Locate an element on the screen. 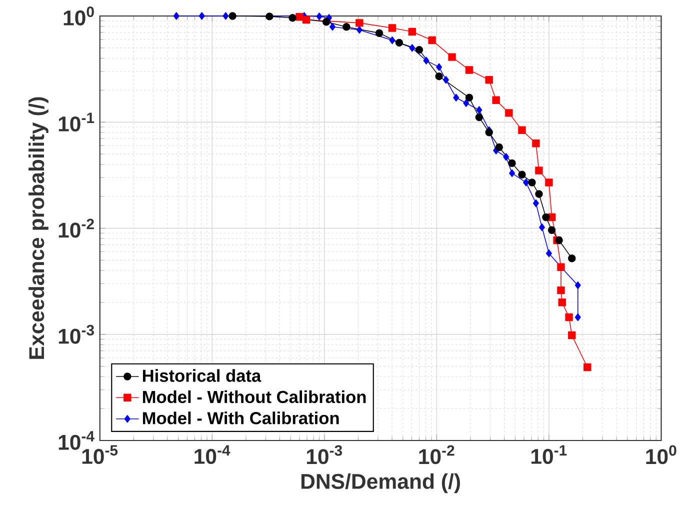 This screenshot has height=520, width=682. y-tick-label: 10$^{-3}$ is located at coordinates (76, 334).